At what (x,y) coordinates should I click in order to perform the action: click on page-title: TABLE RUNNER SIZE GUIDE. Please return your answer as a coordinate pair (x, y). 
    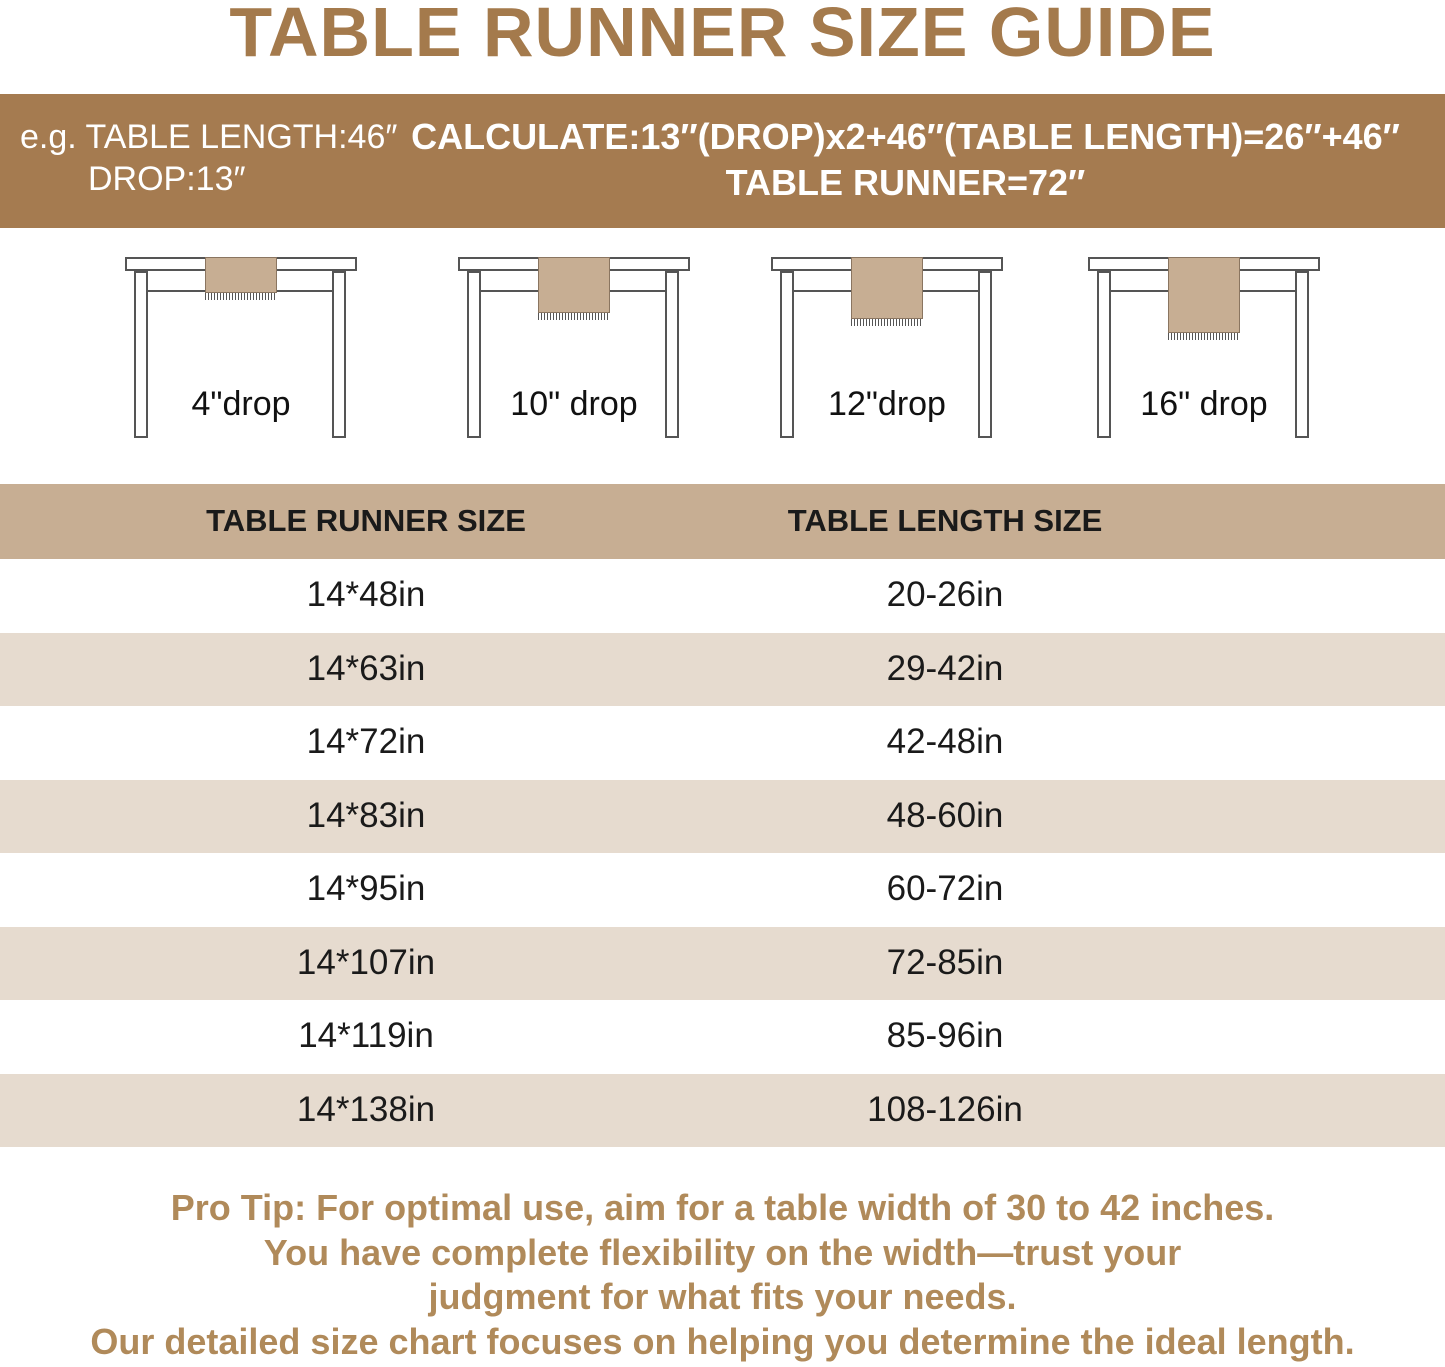
    Looking at the image, I should click on (722, 35).